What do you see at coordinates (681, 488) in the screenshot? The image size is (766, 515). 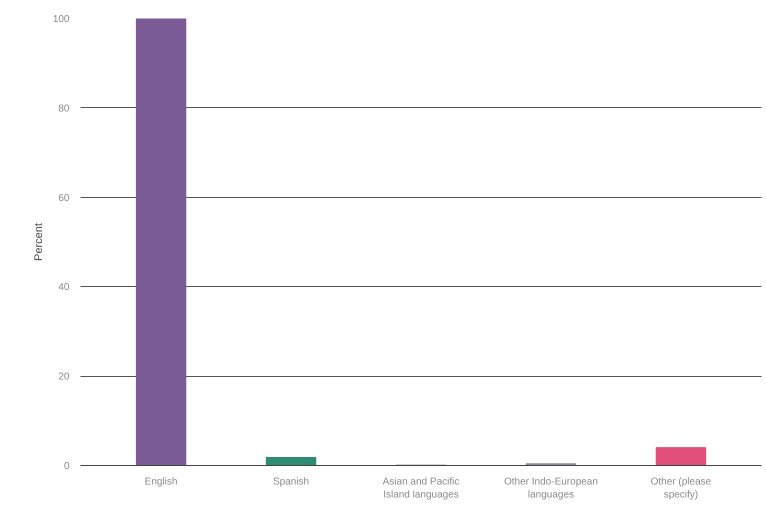 I see `x-tick-label: Other (please specify)` at bounding box center [681, 488].